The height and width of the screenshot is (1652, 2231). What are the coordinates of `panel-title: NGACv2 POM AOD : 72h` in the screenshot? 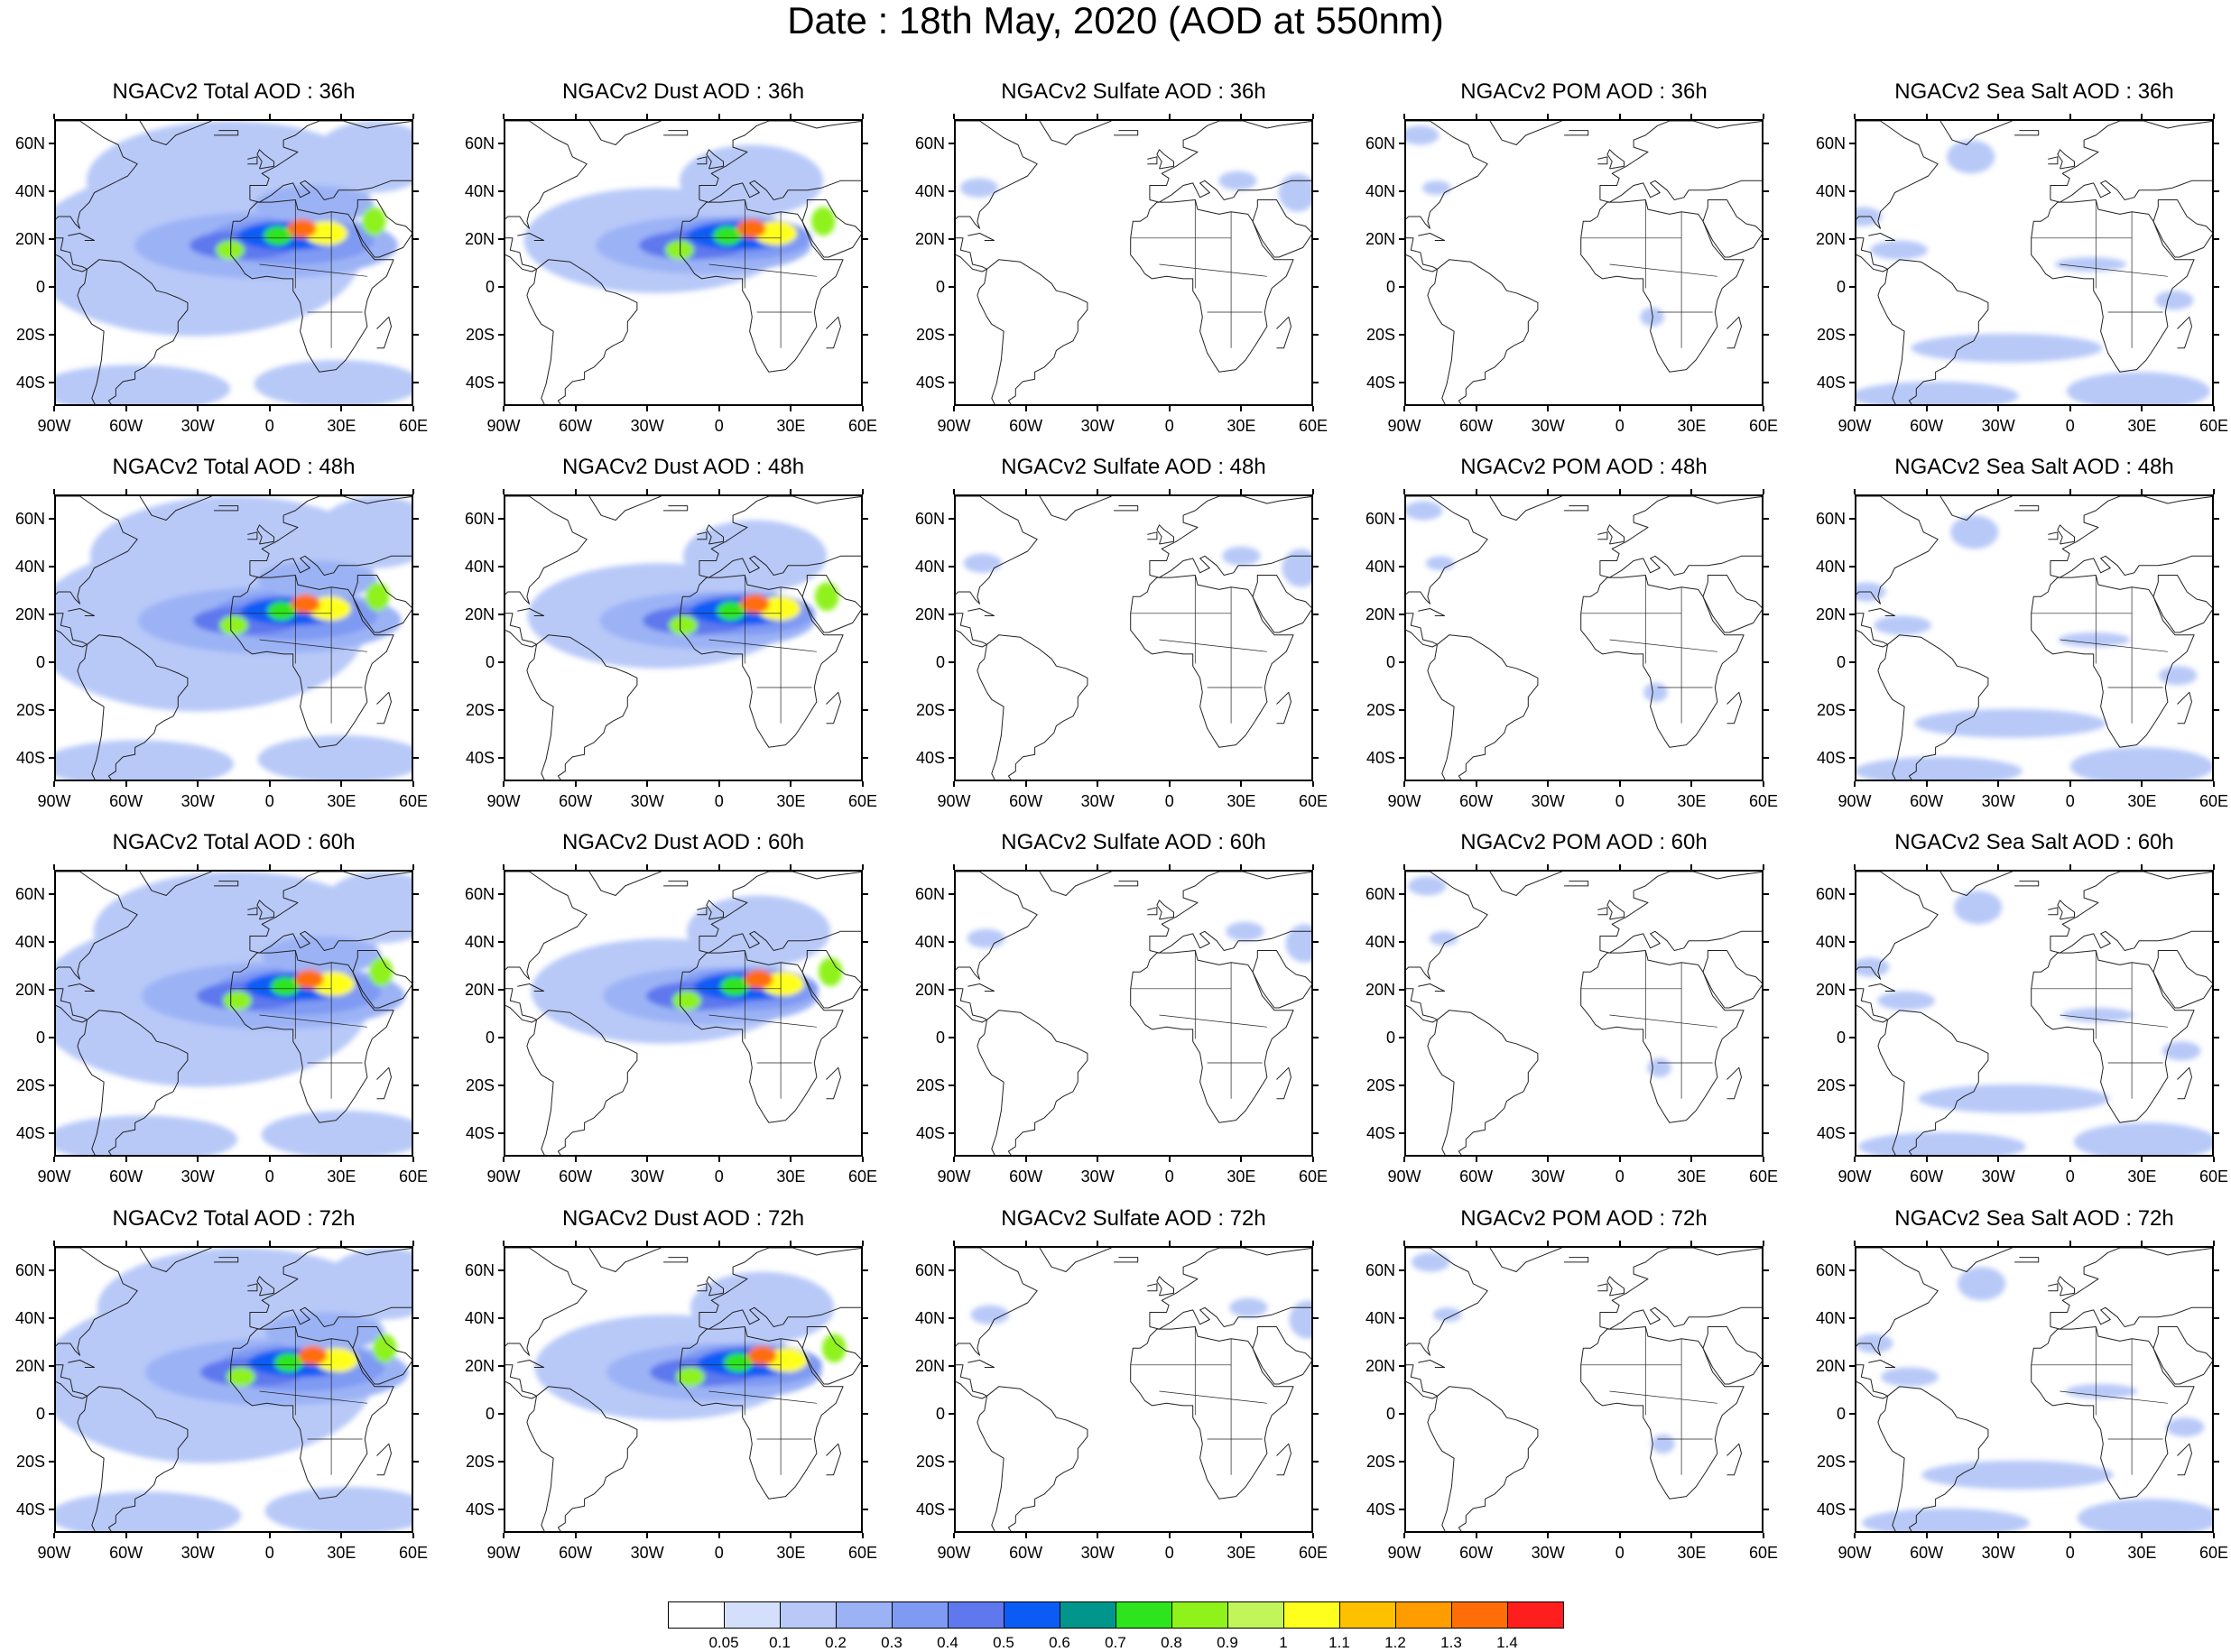 It's located at (1584, 1218).